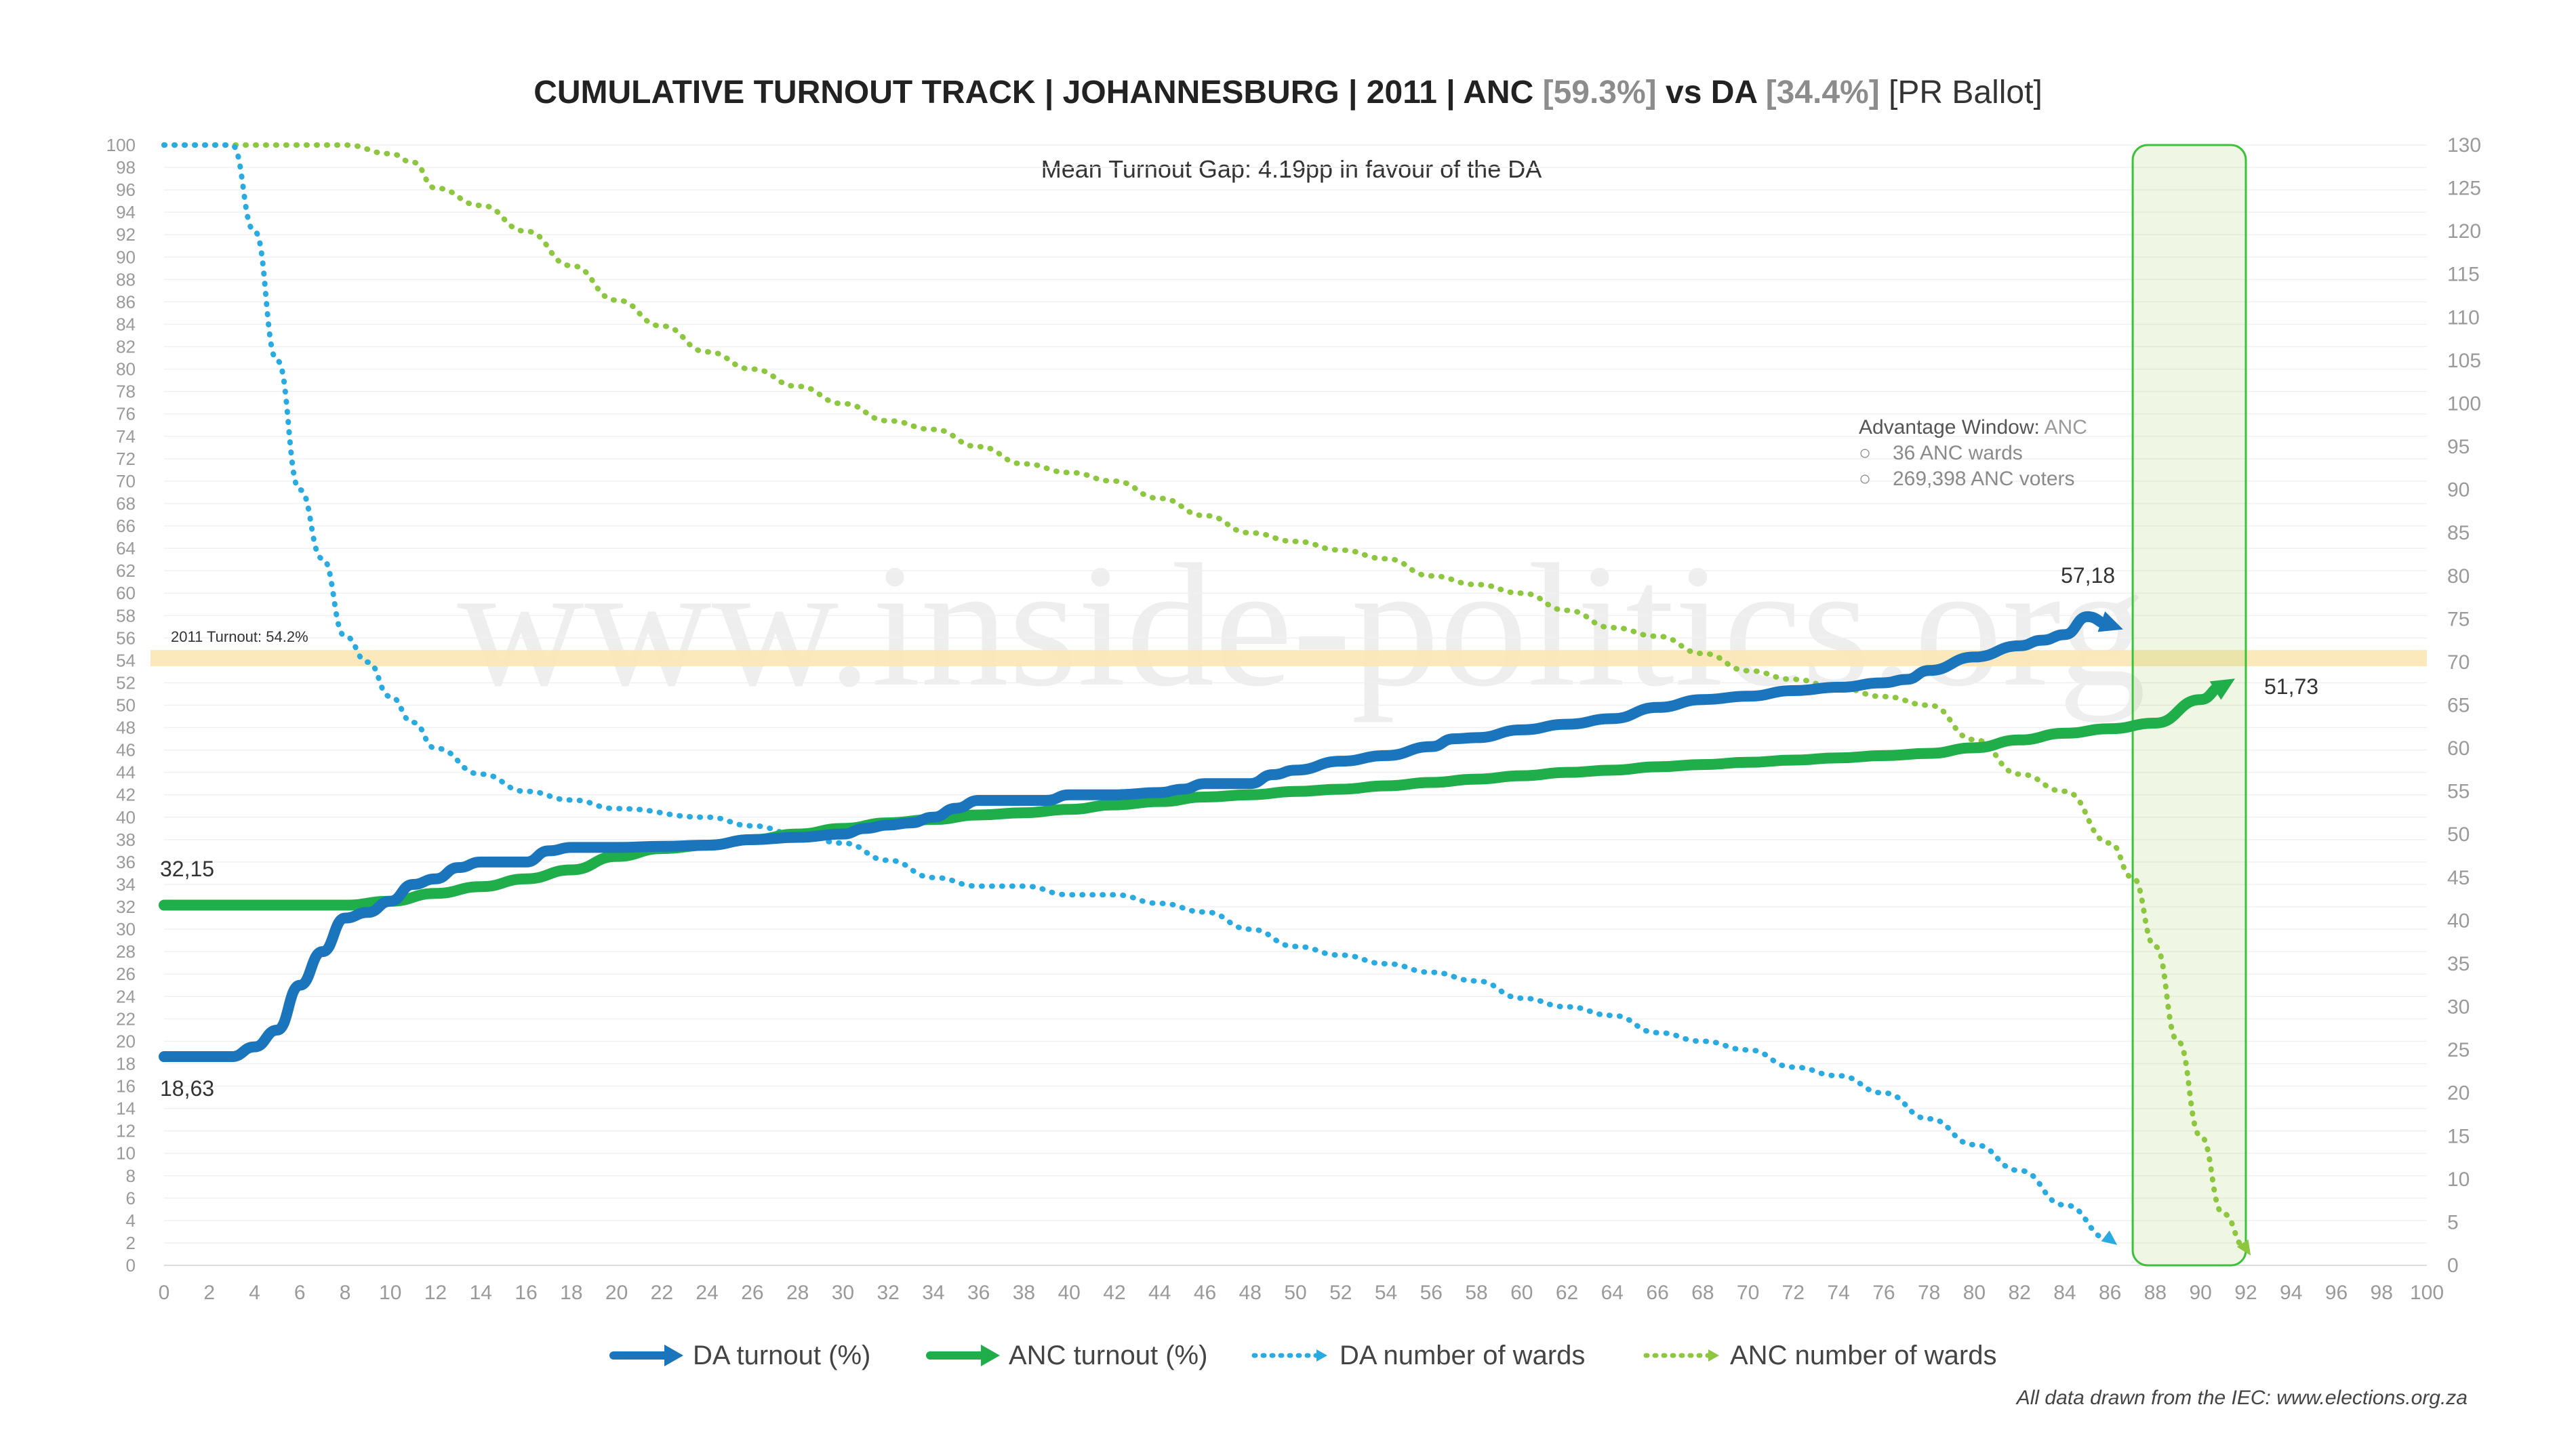  I want to click on y-right-tick-label: 95, so click(2458, 447).